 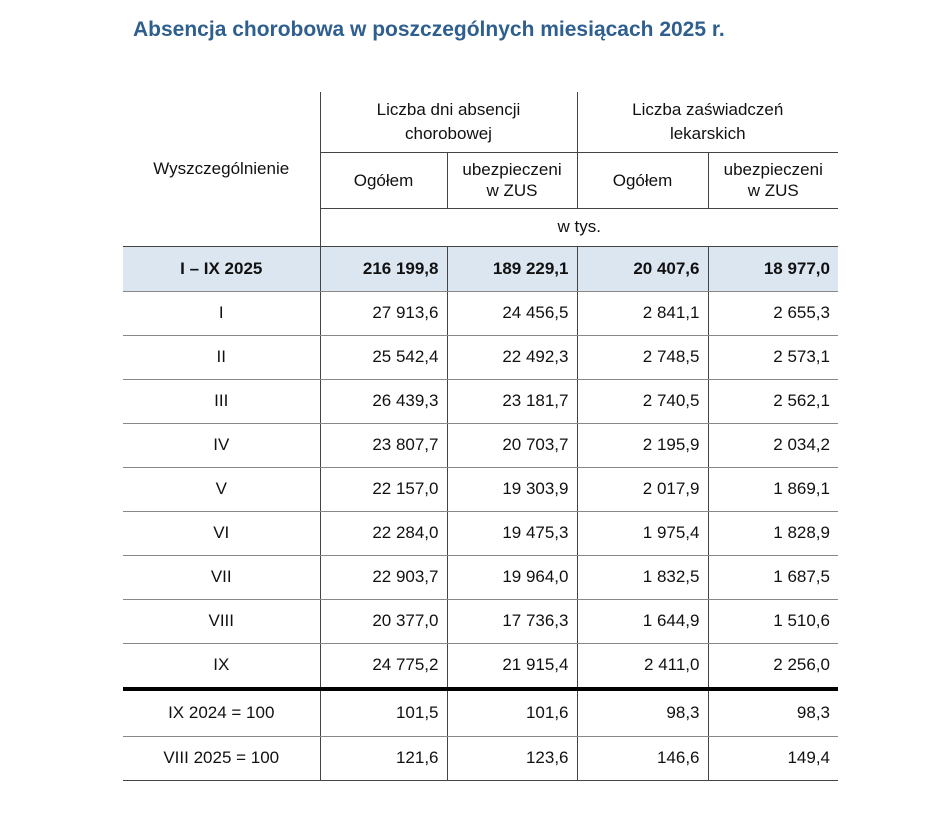 What do you see at coordinates (383, 758) in the screenshot?
I see `cell: 121,6` at bounding box center [383, 758].